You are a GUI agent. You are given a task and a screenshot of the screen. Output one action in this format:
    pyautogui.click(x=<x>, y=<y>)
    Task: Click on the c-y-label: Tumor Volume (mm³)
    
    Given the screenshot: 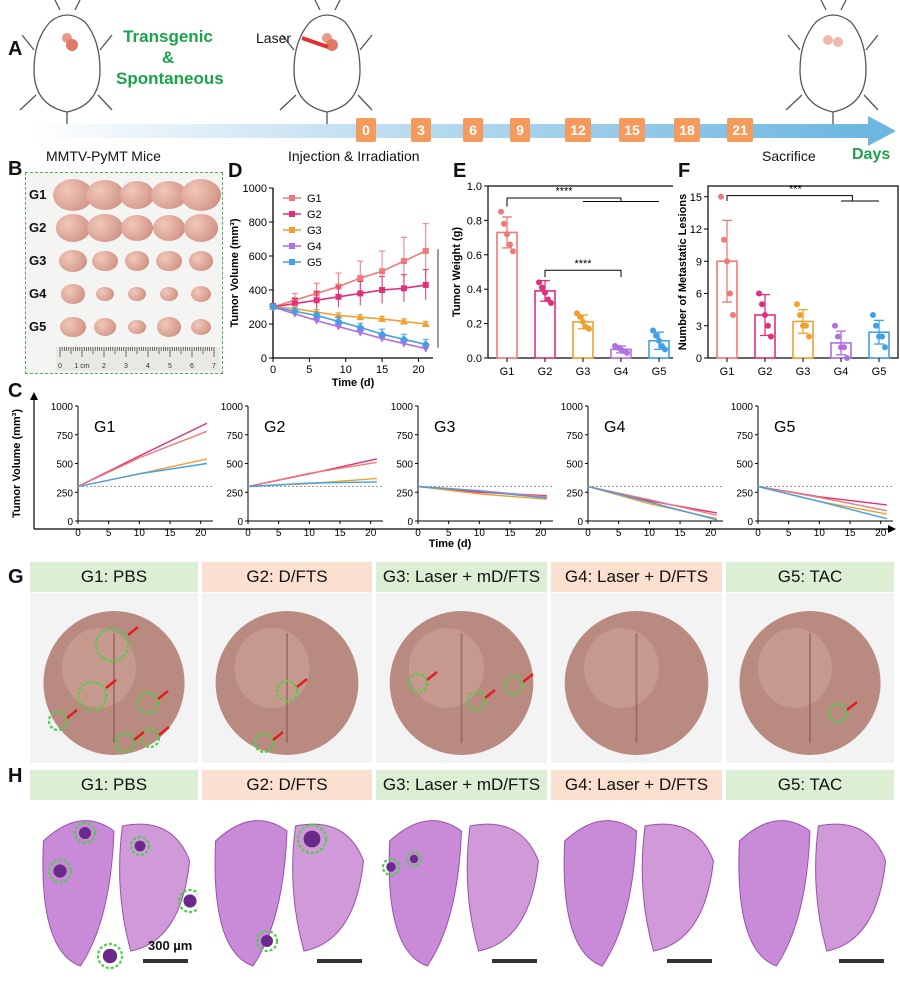 What is the action you would take?
    pyautogui.click(x=17, y=463)
    